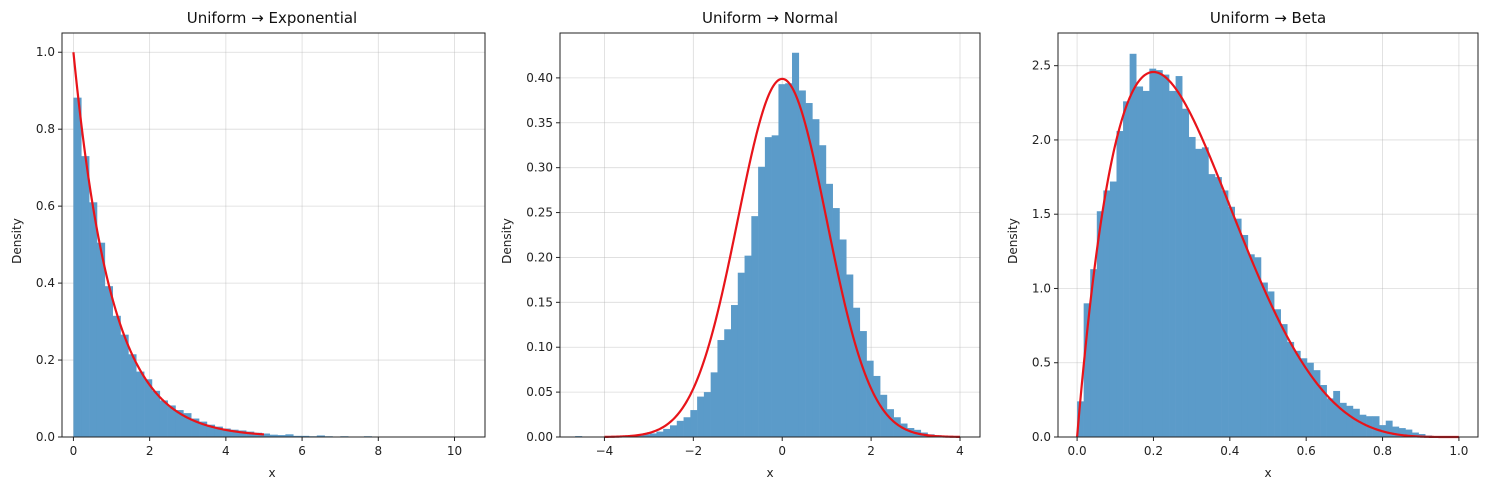 This screenshot has width=1489, height=491. What do you see at coordinates (45, 129) in the screenshot?
I see `y-tick-label: 0.8` at bounding box center [45, 129].